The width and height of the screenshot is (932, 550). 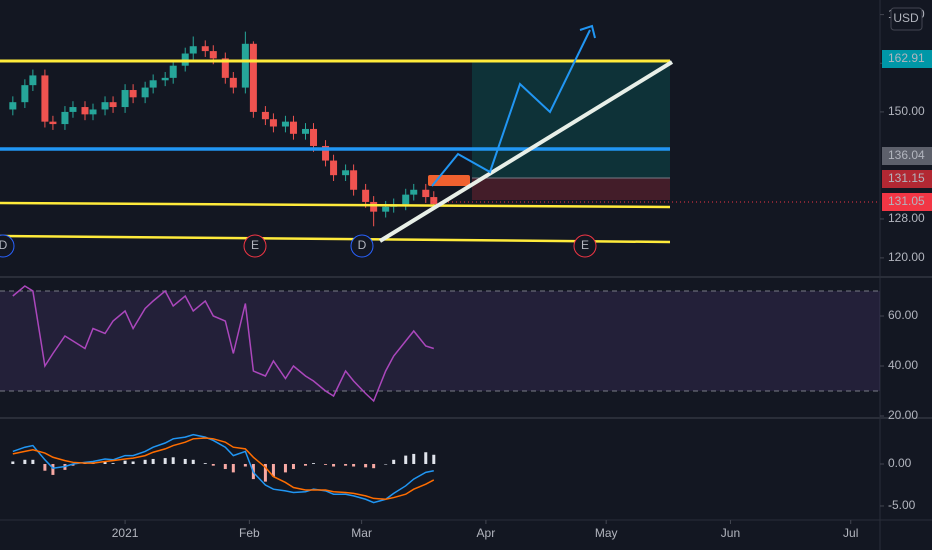 What do you see at coordinates (587, 31) in the screenshot?
I see `forecast-arrowhead` at bounding box center [587, 31].